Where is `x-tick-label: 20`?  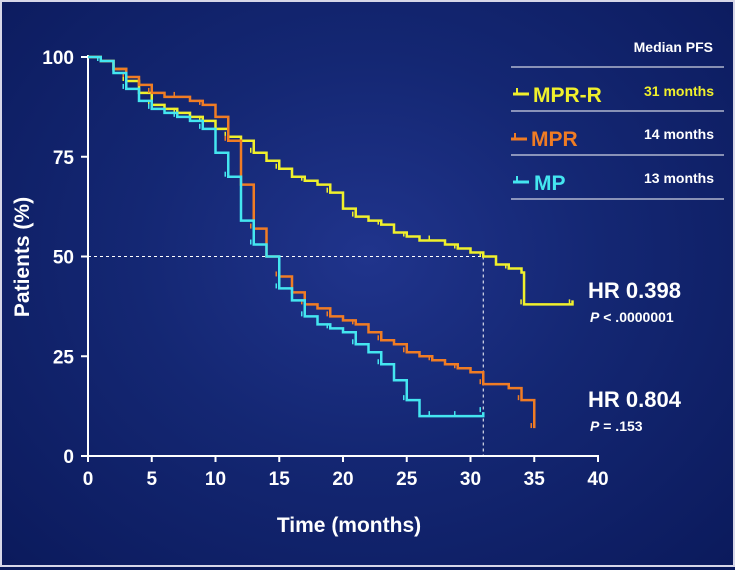 x-tick-label: 20 is located at coordinates (342, 479).